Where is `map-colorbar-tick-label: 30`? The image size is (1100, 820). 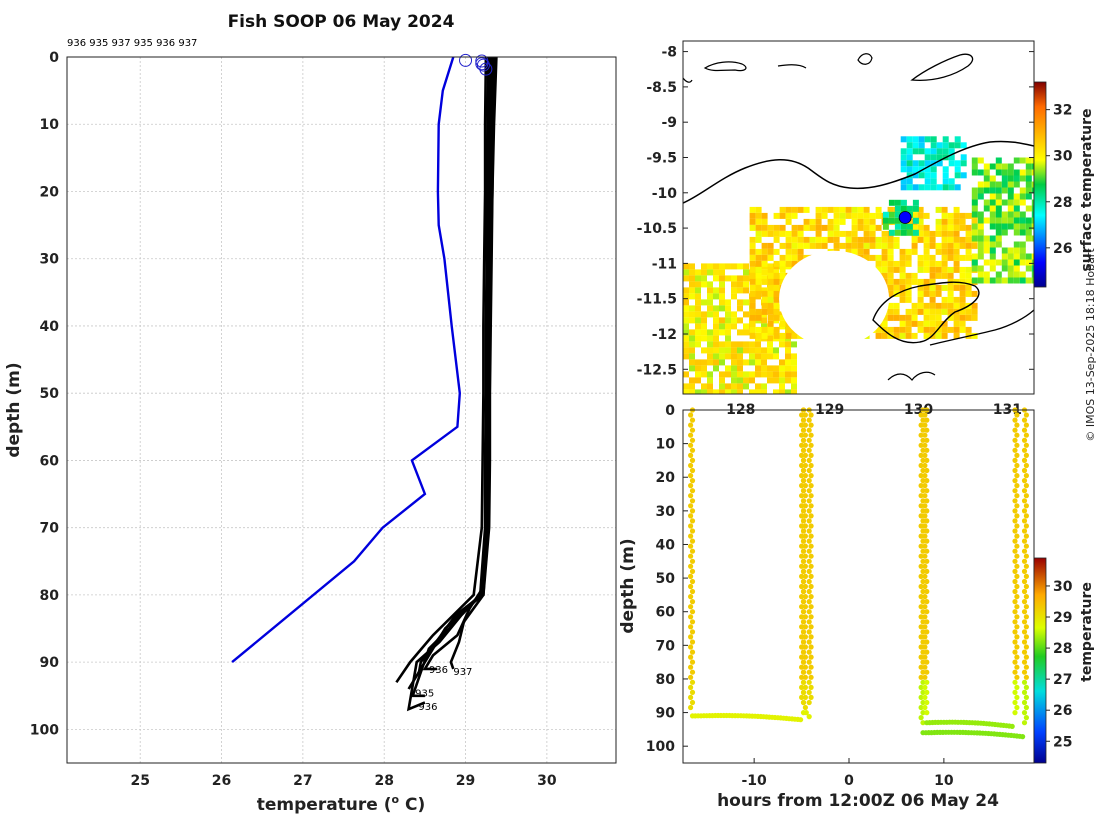
map-colorbar-tick-label: 30 is located at coordinates (1063, 157).